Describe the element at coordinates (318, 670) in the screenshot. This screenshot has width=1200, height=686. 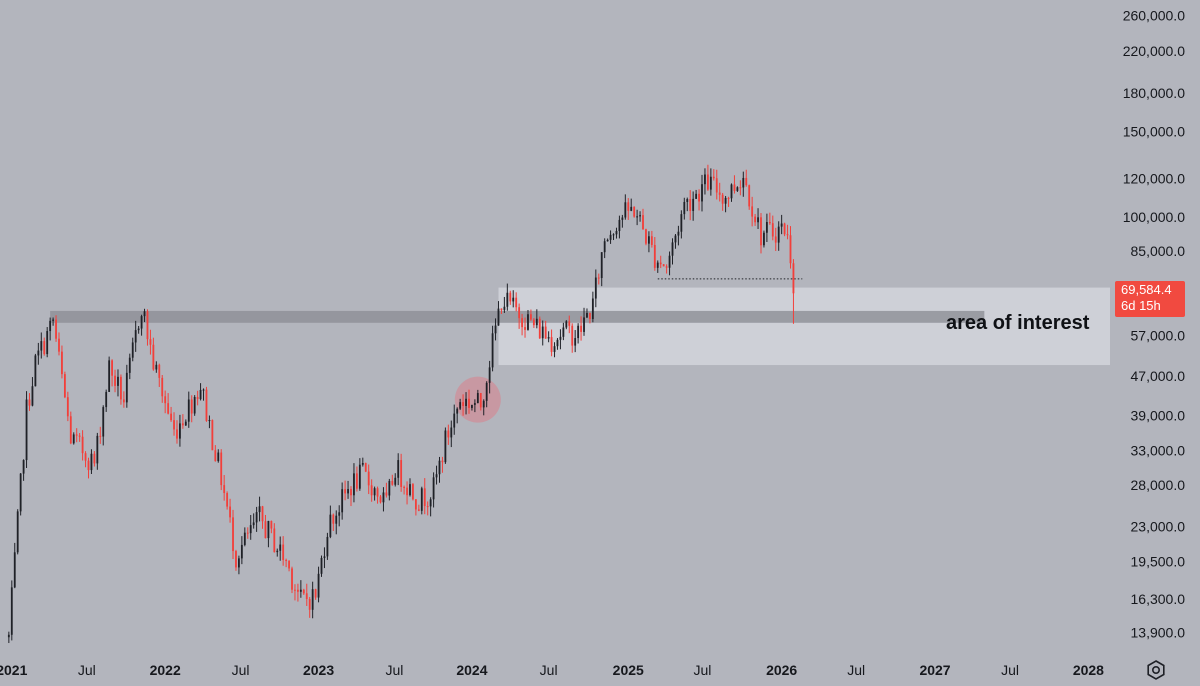
I see `x-tick-label: 2023` at that location.